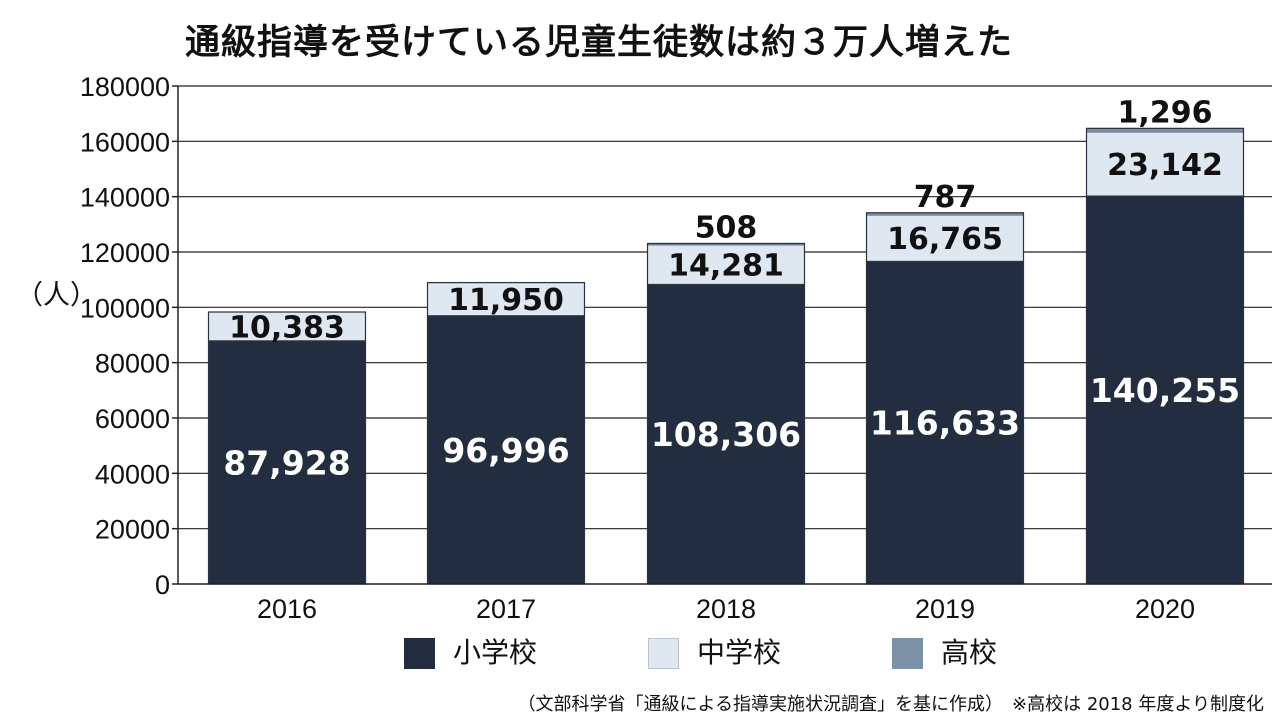  What do you see at coordinates (969, 652) in the screenshot?
I see `legend-label-high-school: 高校` at bounding box center [969, 652].